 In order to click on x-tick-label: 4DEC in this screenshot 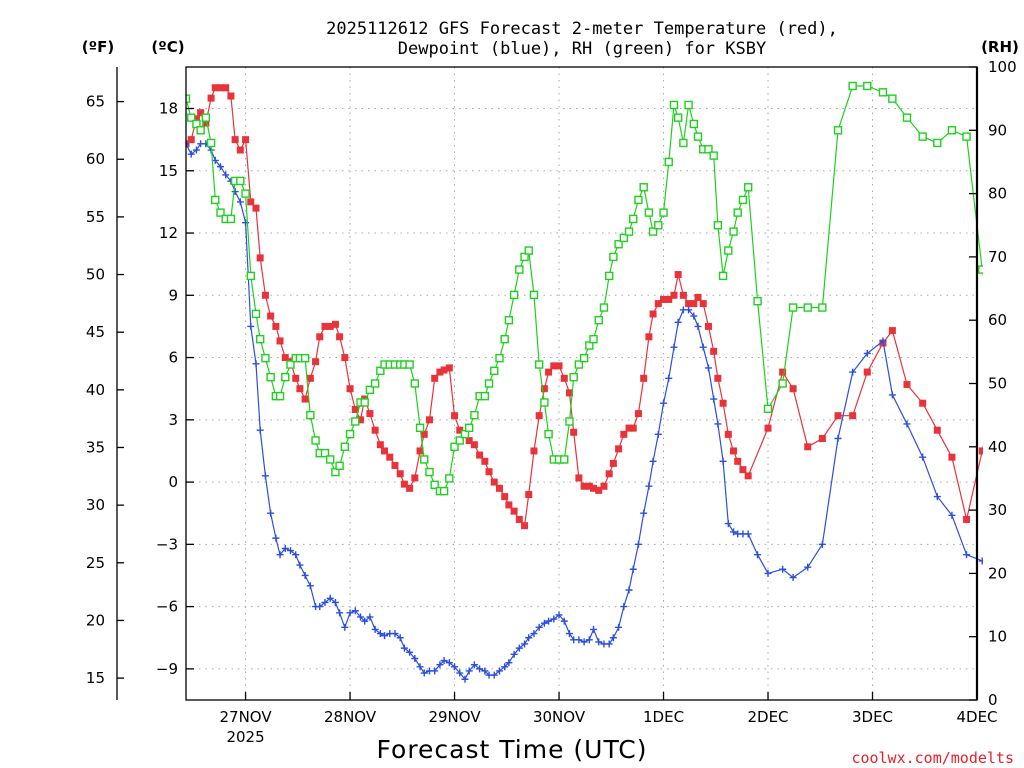, I will do `click(976, 717)`.